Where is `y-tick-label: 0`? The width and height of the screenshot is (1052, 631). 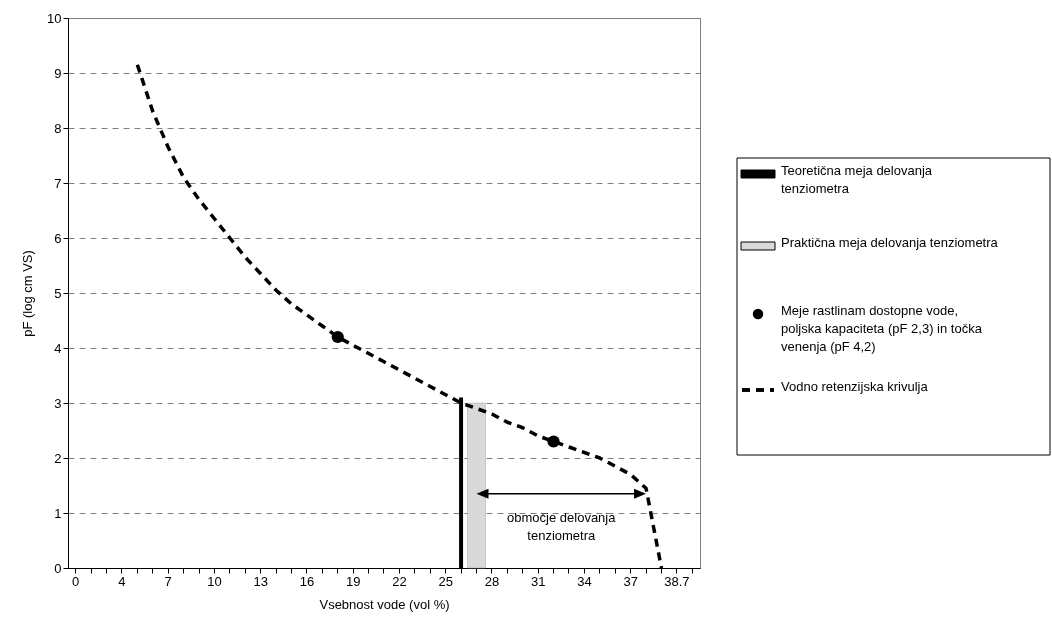 y-tick-label: 0 is located at coordinates (58, 568).